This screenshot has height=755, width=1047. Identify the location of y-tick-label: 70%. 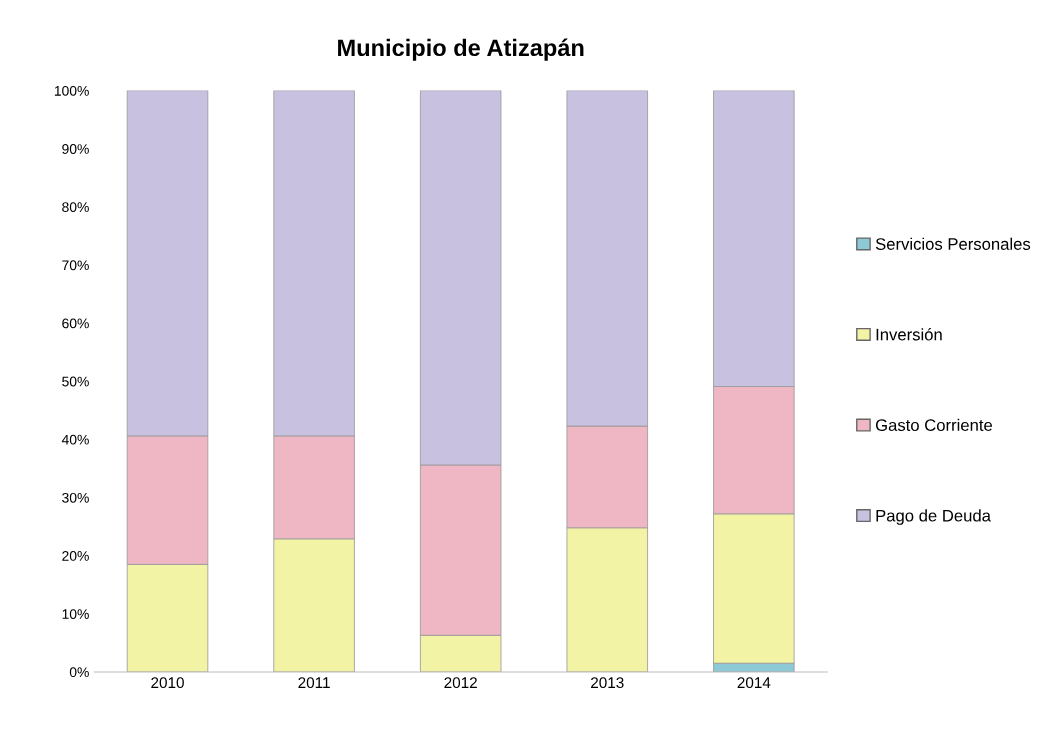
(75, 265).